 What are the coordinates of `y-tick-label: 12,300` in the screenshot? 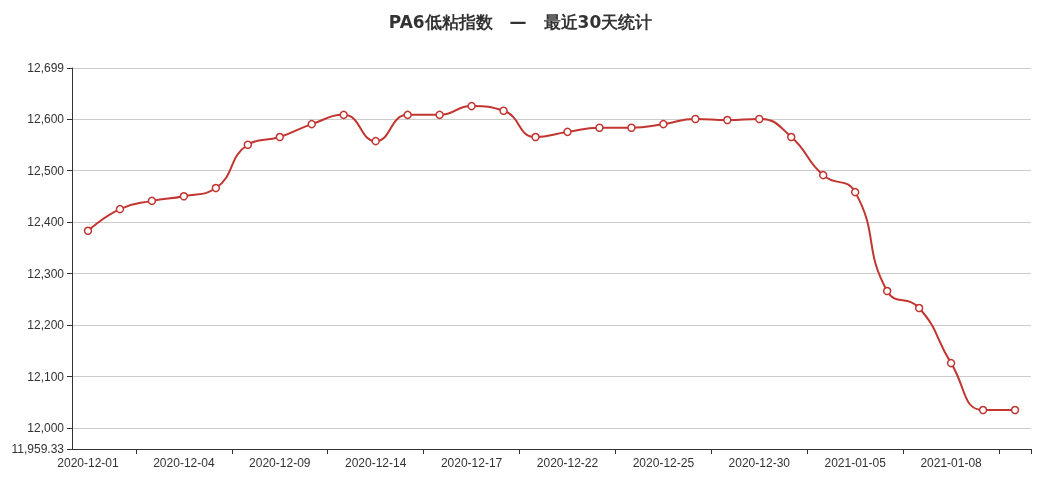 It's located at (46, 273).